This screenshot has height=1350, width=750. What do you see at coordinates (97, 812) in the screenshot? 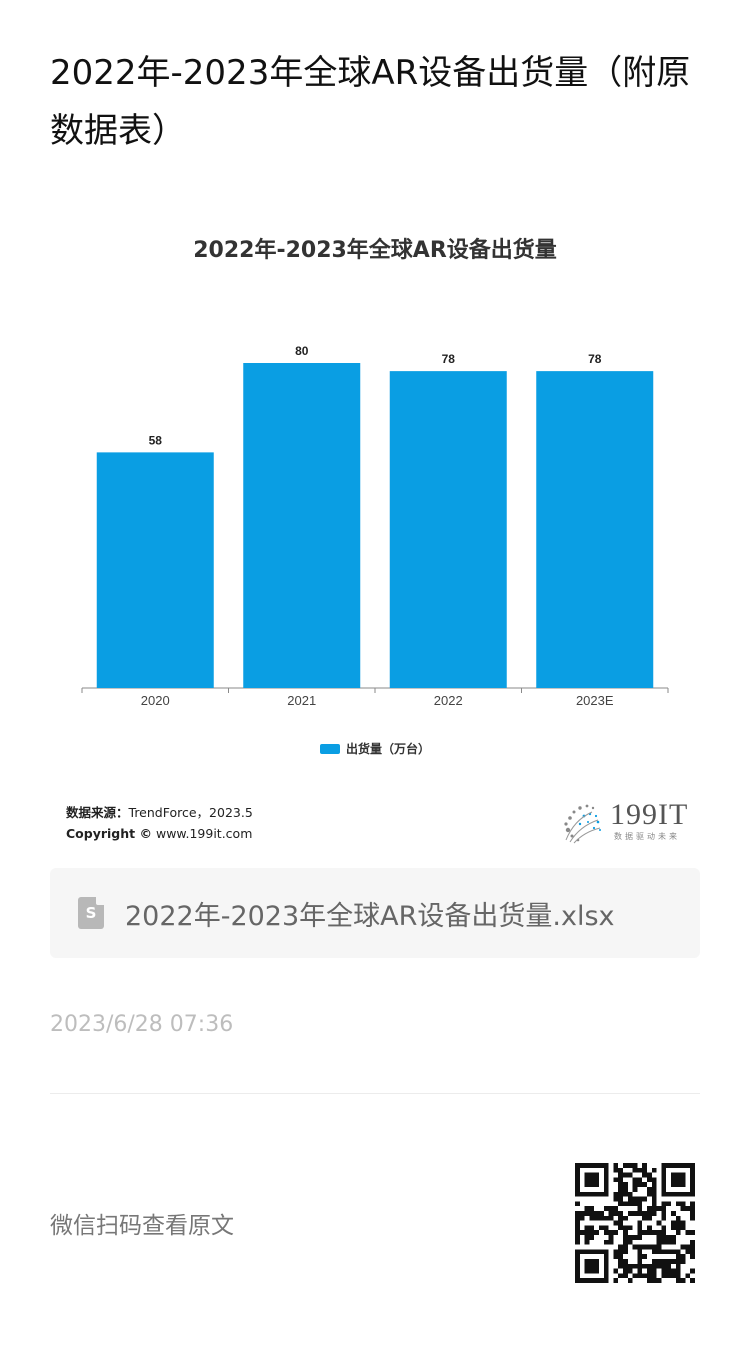
I see `source-label: 数据来源：` at bounding box center [97, 812].